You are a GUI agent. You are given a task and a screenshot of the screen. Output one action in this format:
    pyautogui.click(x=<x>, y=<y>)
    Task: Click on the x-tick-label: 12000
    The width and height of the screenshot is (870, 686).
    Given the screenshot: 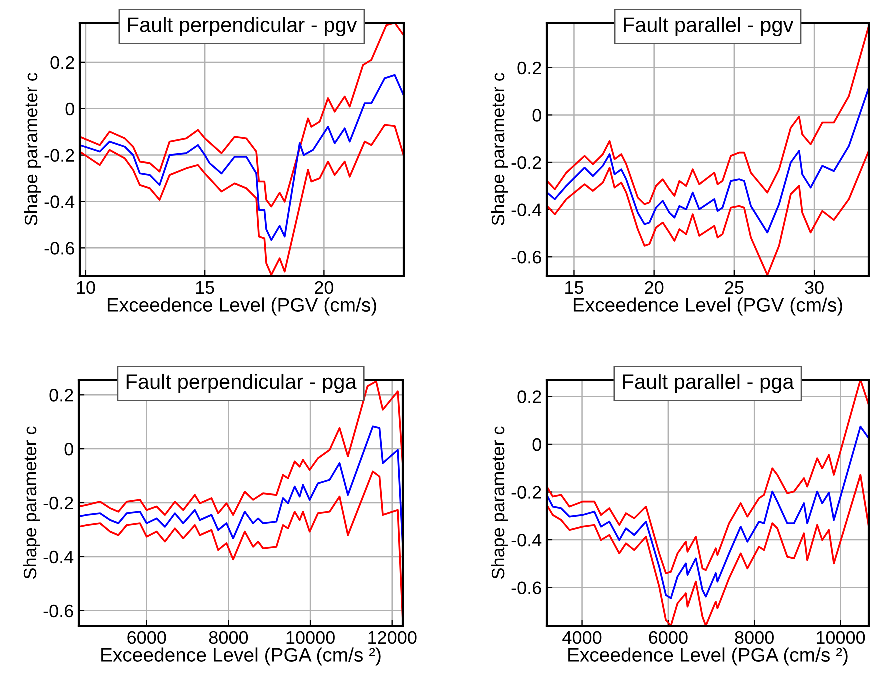 What is the action you would take?
    pyautogui.click(x=392, y=637)
    